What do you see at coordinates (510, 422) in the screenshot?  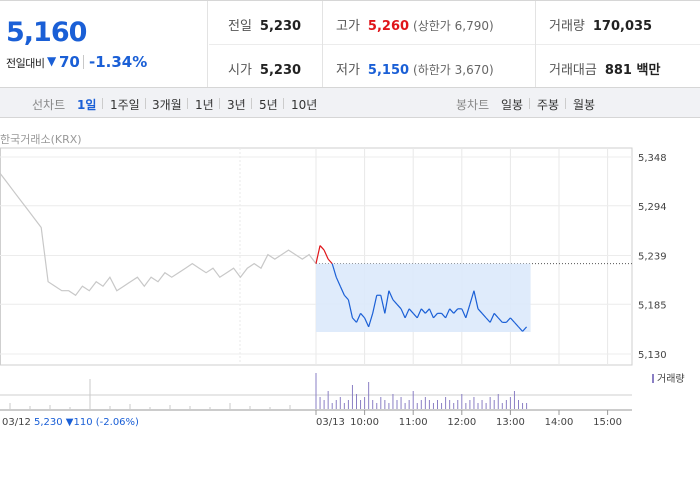 I see `x-tick-label: 13:00` at bounding box center [510, 422].